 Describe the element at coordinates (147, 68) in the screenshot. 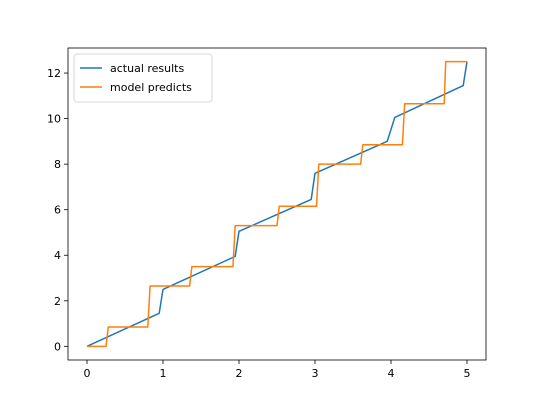

I see `legend-label-0: actual results` at that location.